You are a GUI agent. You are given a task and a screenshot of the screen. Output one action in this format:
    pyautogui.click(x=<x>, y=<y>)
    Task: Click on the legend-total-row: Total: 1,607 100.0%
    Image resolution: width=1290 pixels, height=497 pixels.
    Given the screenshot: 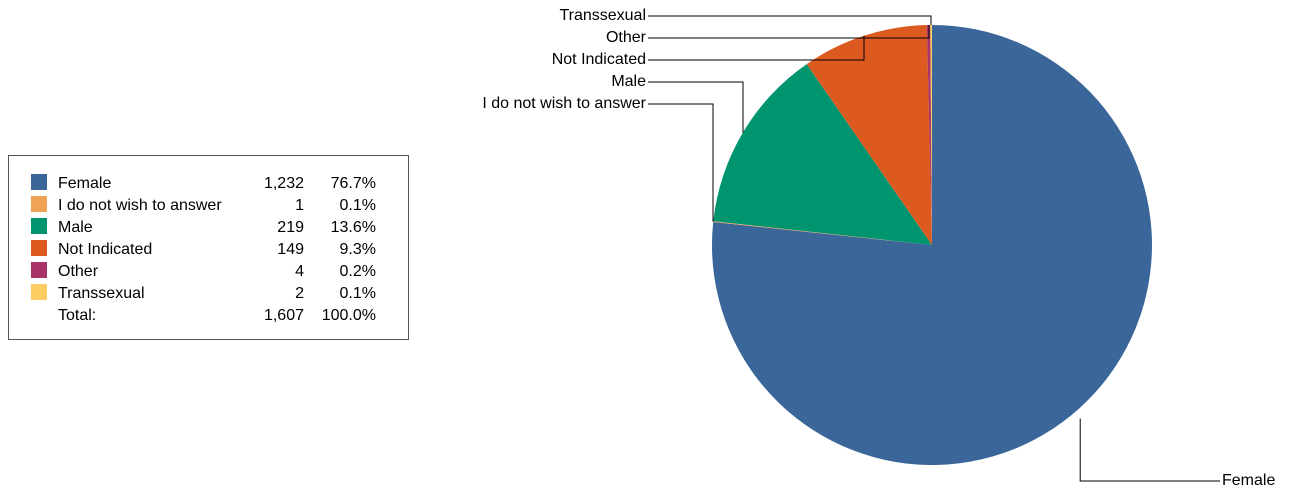 What is the action you would take?
    pyautogui.click(x=203, y=316)
    